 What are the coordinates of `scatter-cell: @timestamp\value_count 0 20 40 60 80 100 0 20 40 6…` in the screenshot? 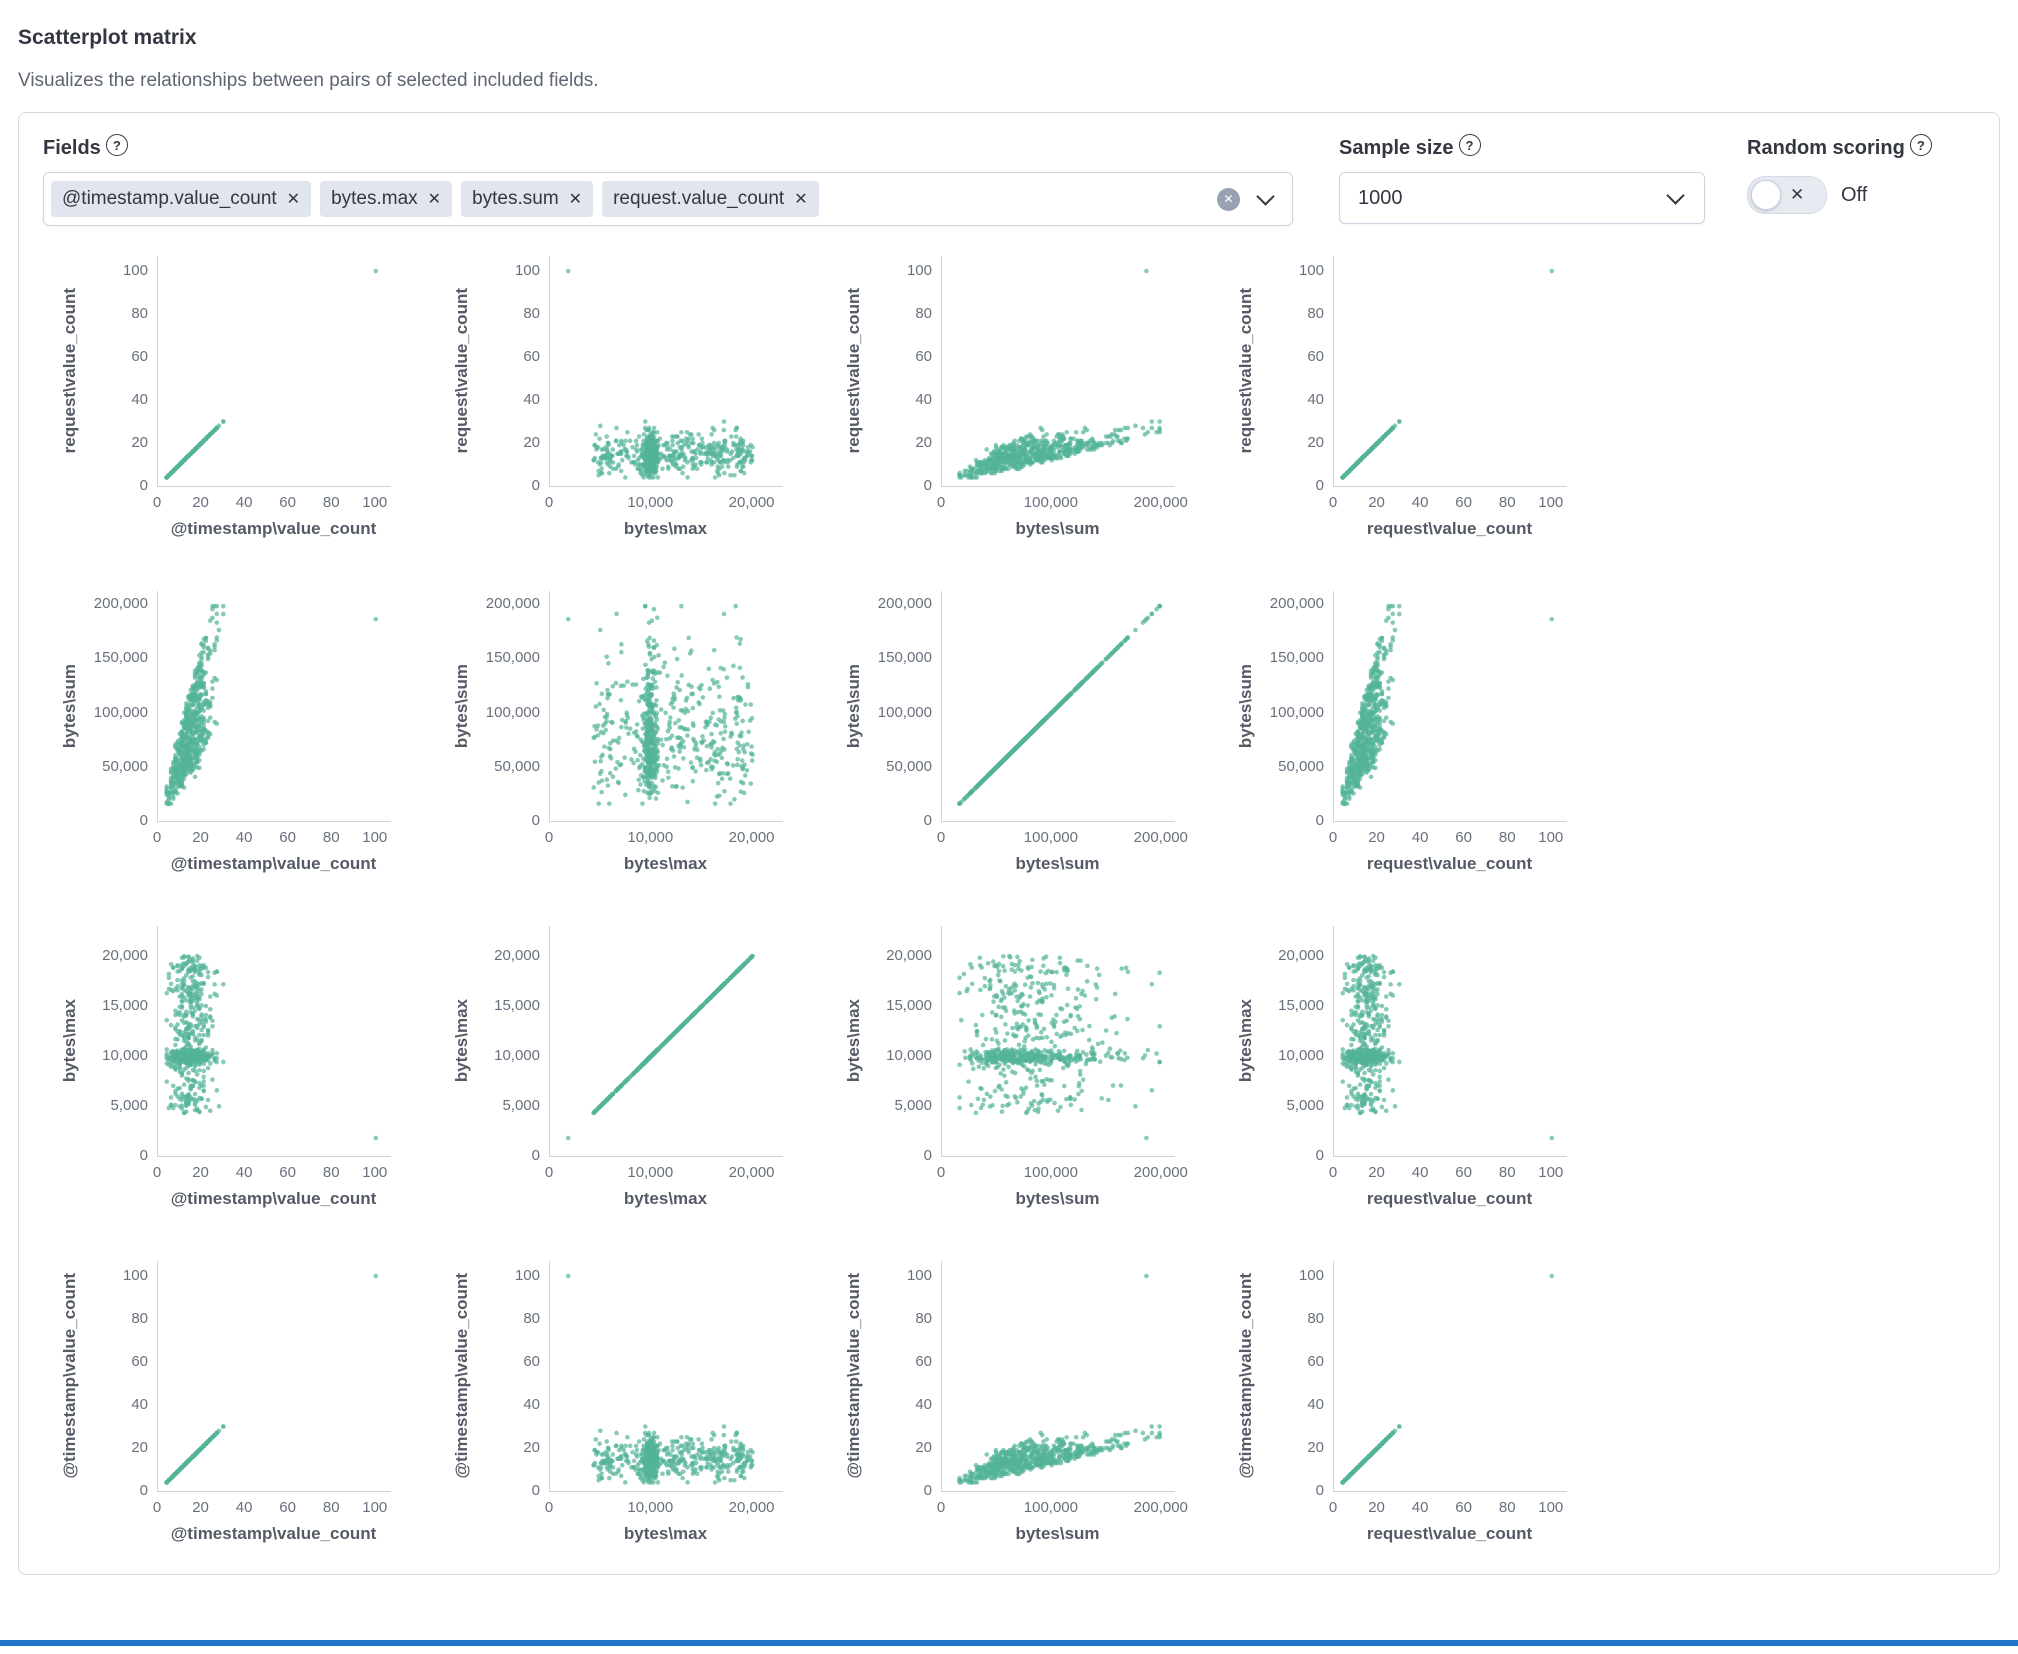 It's located at (1427, 1402).